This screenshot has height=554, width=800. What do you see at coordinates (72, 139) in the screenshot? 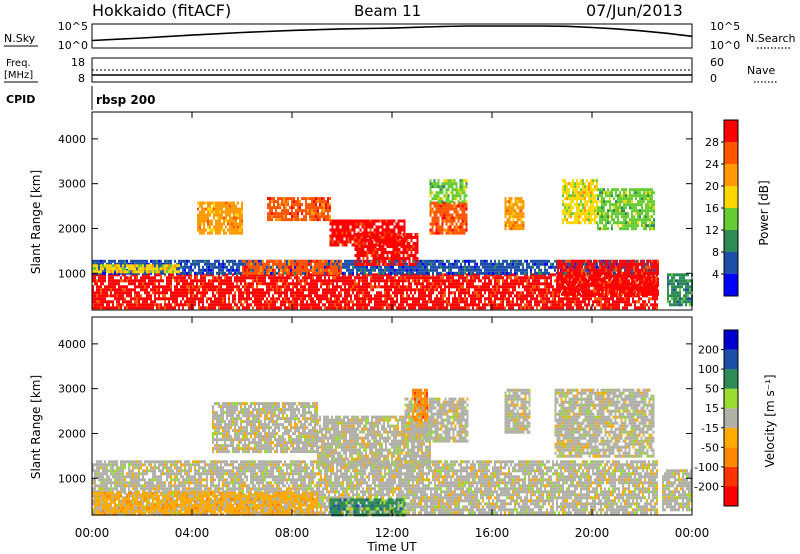
I see `power-ytick-label: 4000` at bounding box center [72, 139].